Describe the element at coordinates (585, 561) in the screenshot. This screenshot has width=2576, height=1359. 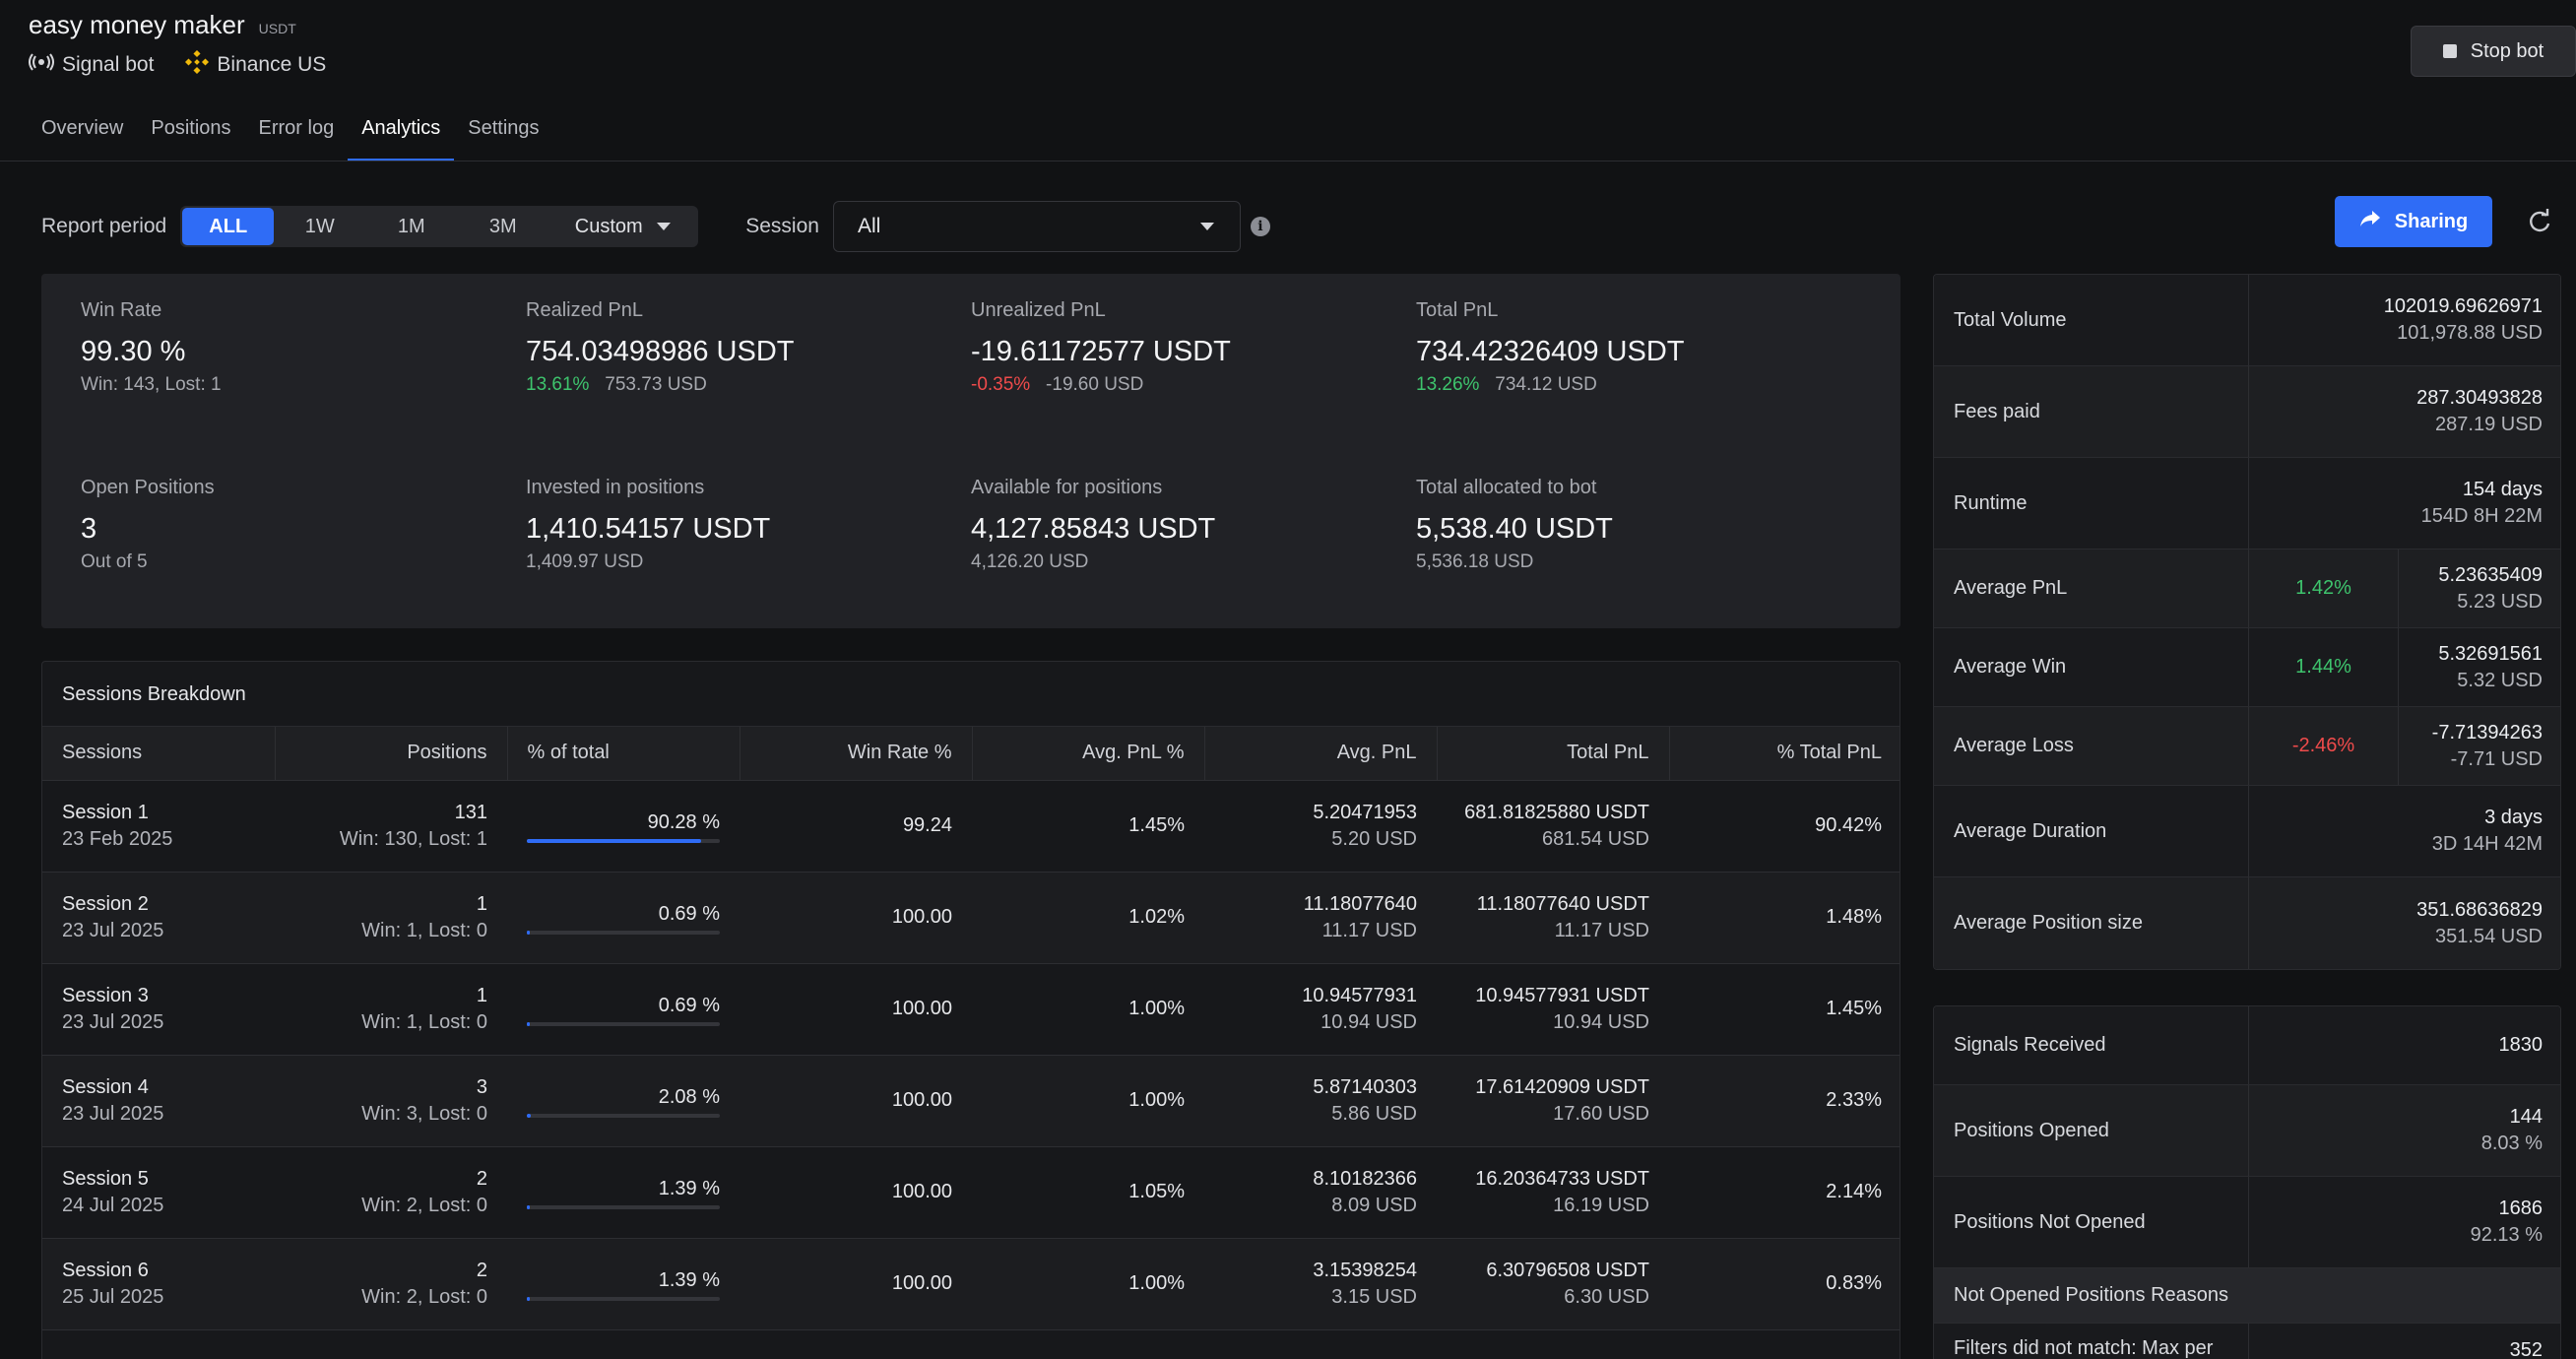
I see `stat-sub: 1,409.97 USD` at that location.